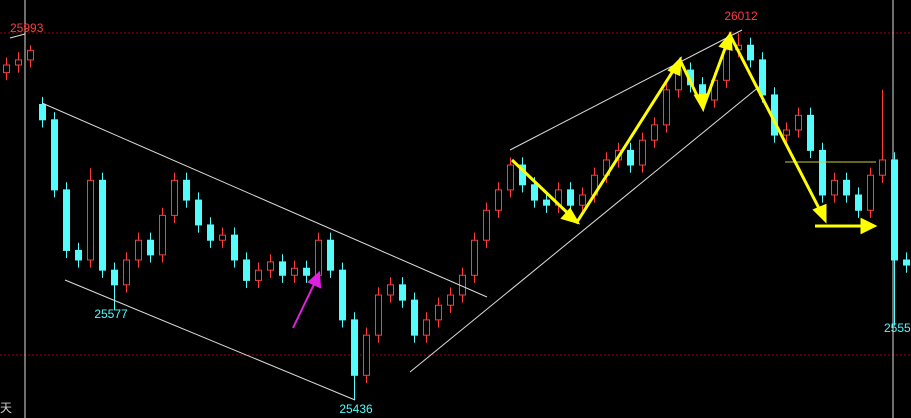 This screenshot has height=418, width=911. What do you see at coordinates (741, 16) in the screenshot?
I see `price-label: 26012` at bounding box center [741, 16].